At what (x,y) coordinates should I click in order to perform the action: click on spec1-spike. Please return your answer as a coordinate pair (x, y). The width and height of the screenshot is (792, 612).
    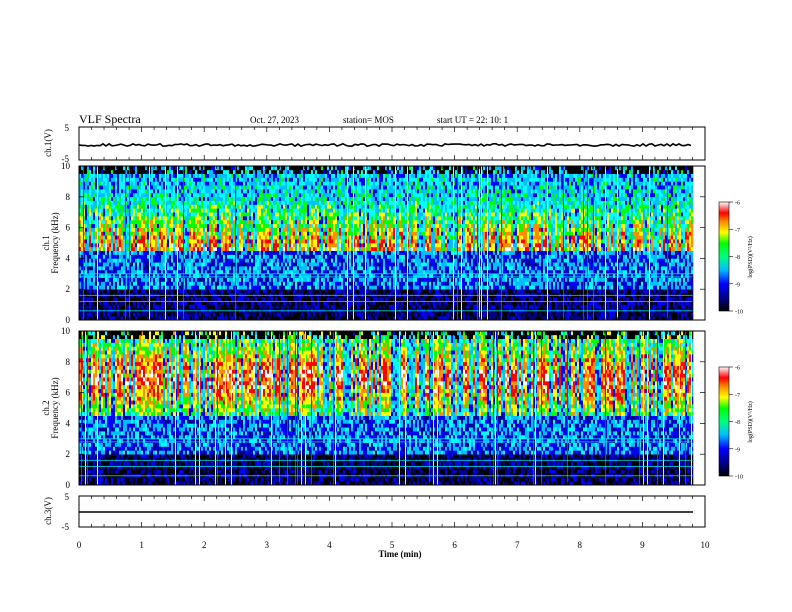
    Looking at the image, I should click on (125, 243).